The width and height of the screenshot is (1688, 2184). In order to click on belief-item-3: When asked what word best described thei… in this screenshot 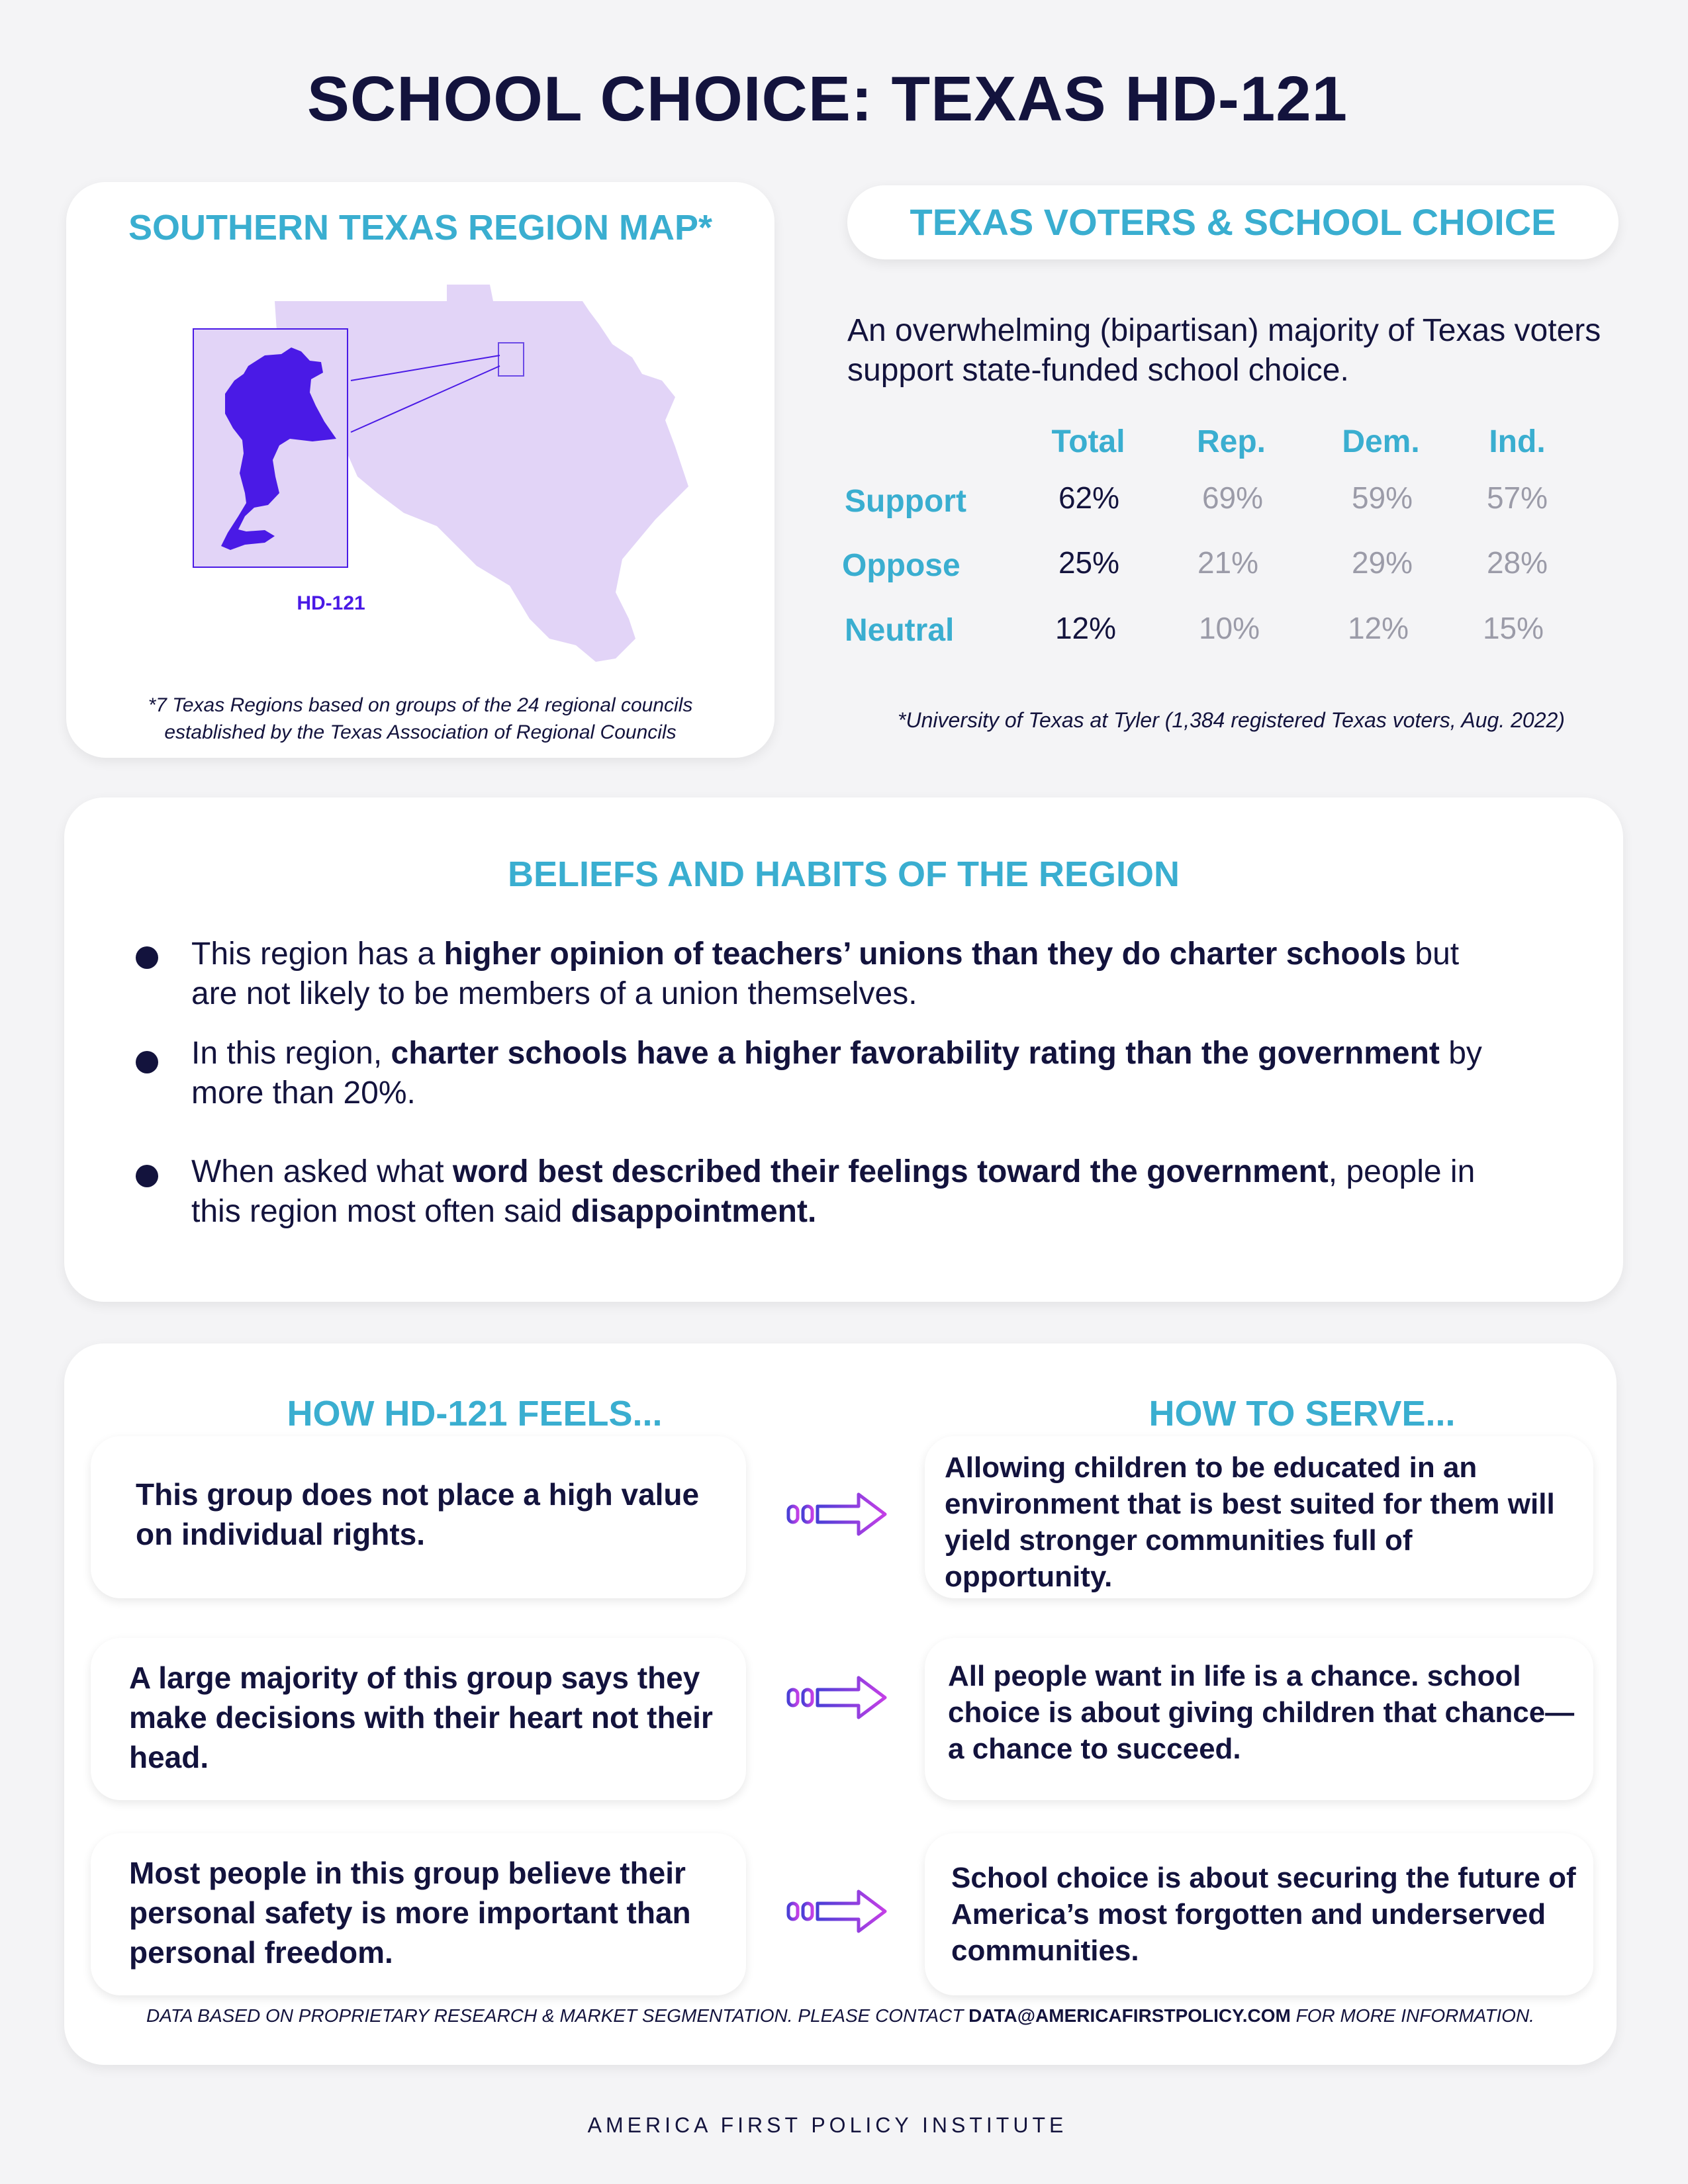, I will do `click(833, 1191)`.